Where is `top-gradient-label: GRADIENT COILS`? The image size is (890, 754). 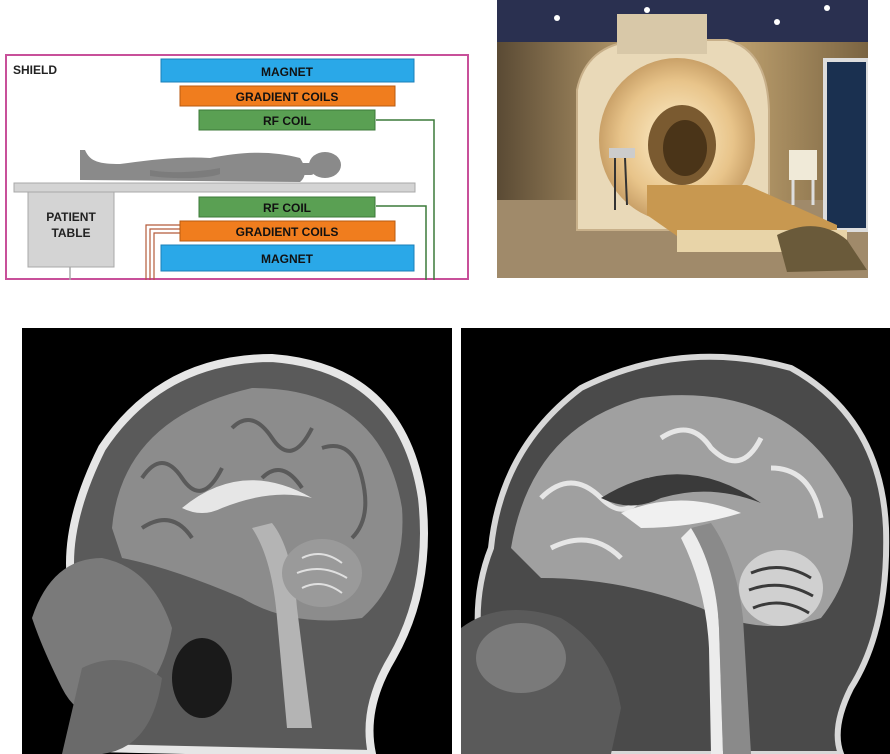 top-gradient-label: GRADIENT COILS is located at coordinates (287, 97).